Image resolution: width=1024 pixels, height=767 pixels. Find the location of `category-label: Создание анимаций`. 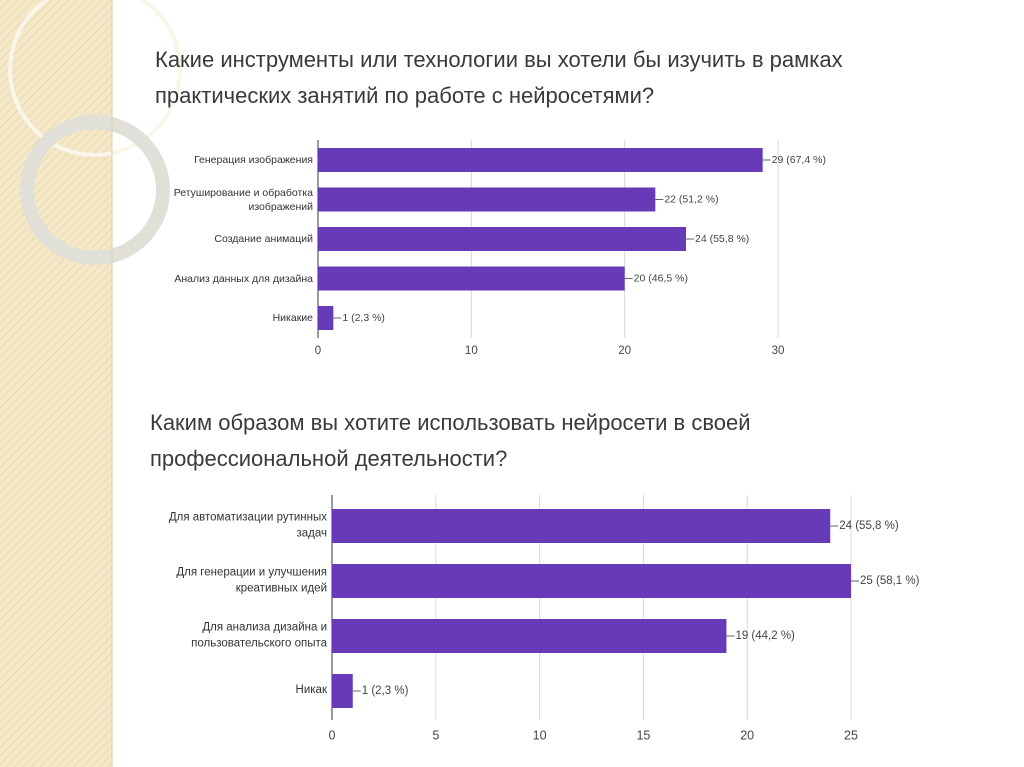

category-label: Создание анимаций is located at coordinates (263, 238).